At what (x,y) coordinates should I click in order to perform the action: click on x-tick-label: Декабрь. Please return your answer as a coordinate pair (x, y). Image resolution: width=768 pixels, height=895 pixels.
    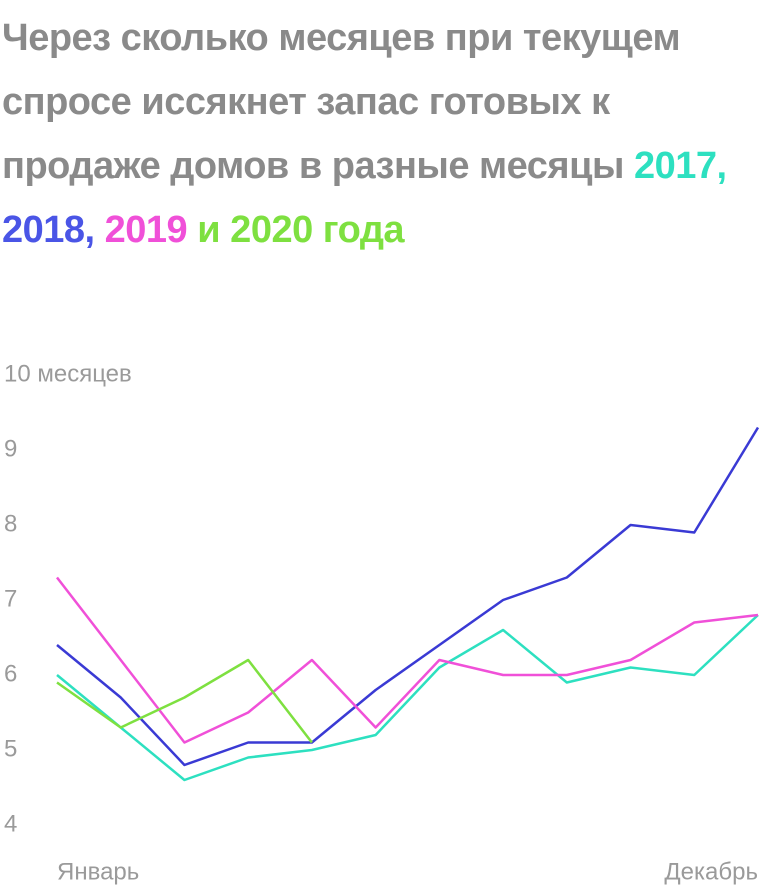
    Looking at the image, I should click on (711, 871).